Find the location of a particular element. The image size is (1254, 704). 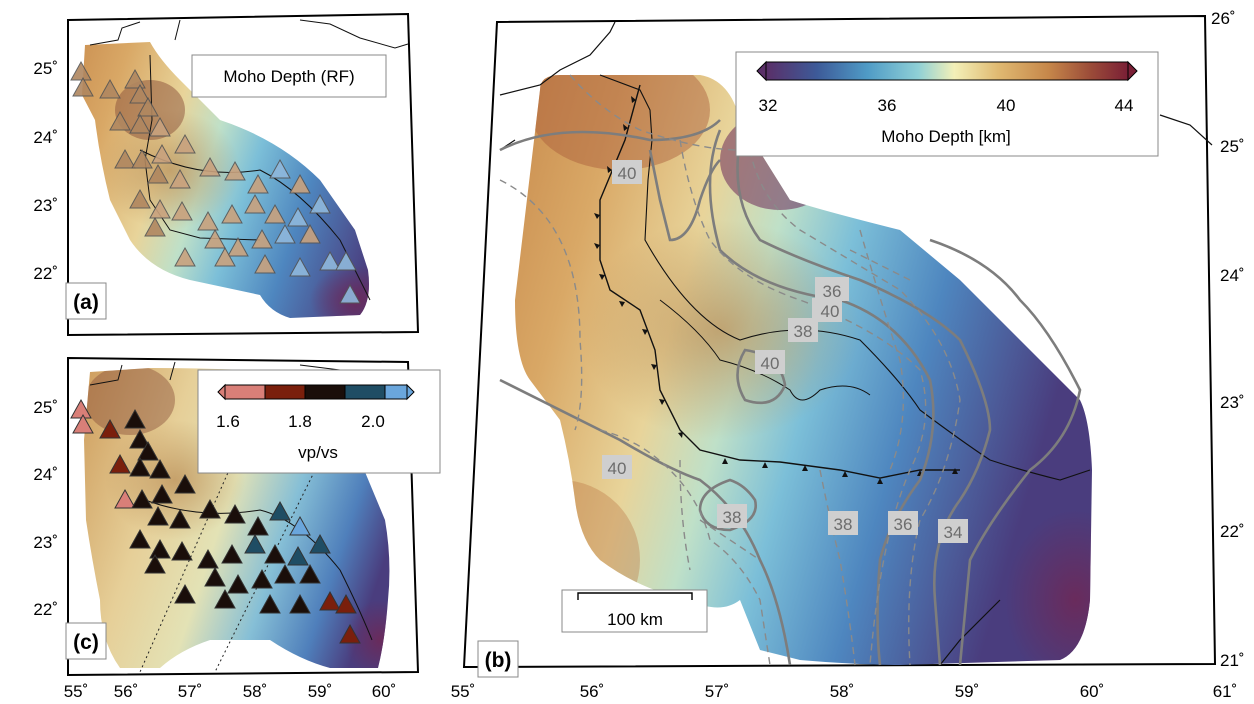

panel-a-coastline-north is located at coordinates (249, 34).